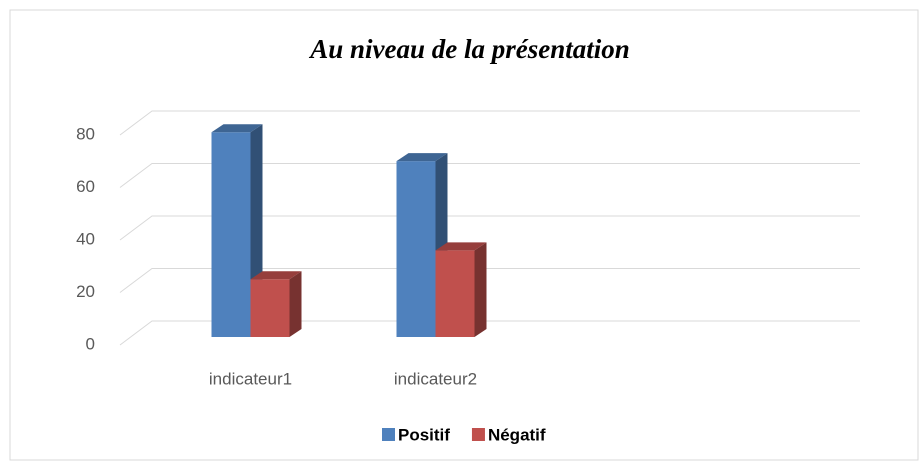 The width and height of the screenshot is (924, 466). Describe the element at coordinates (250, 378) in the screenshot. I see `x-tick-label: indicateur1` at that location.